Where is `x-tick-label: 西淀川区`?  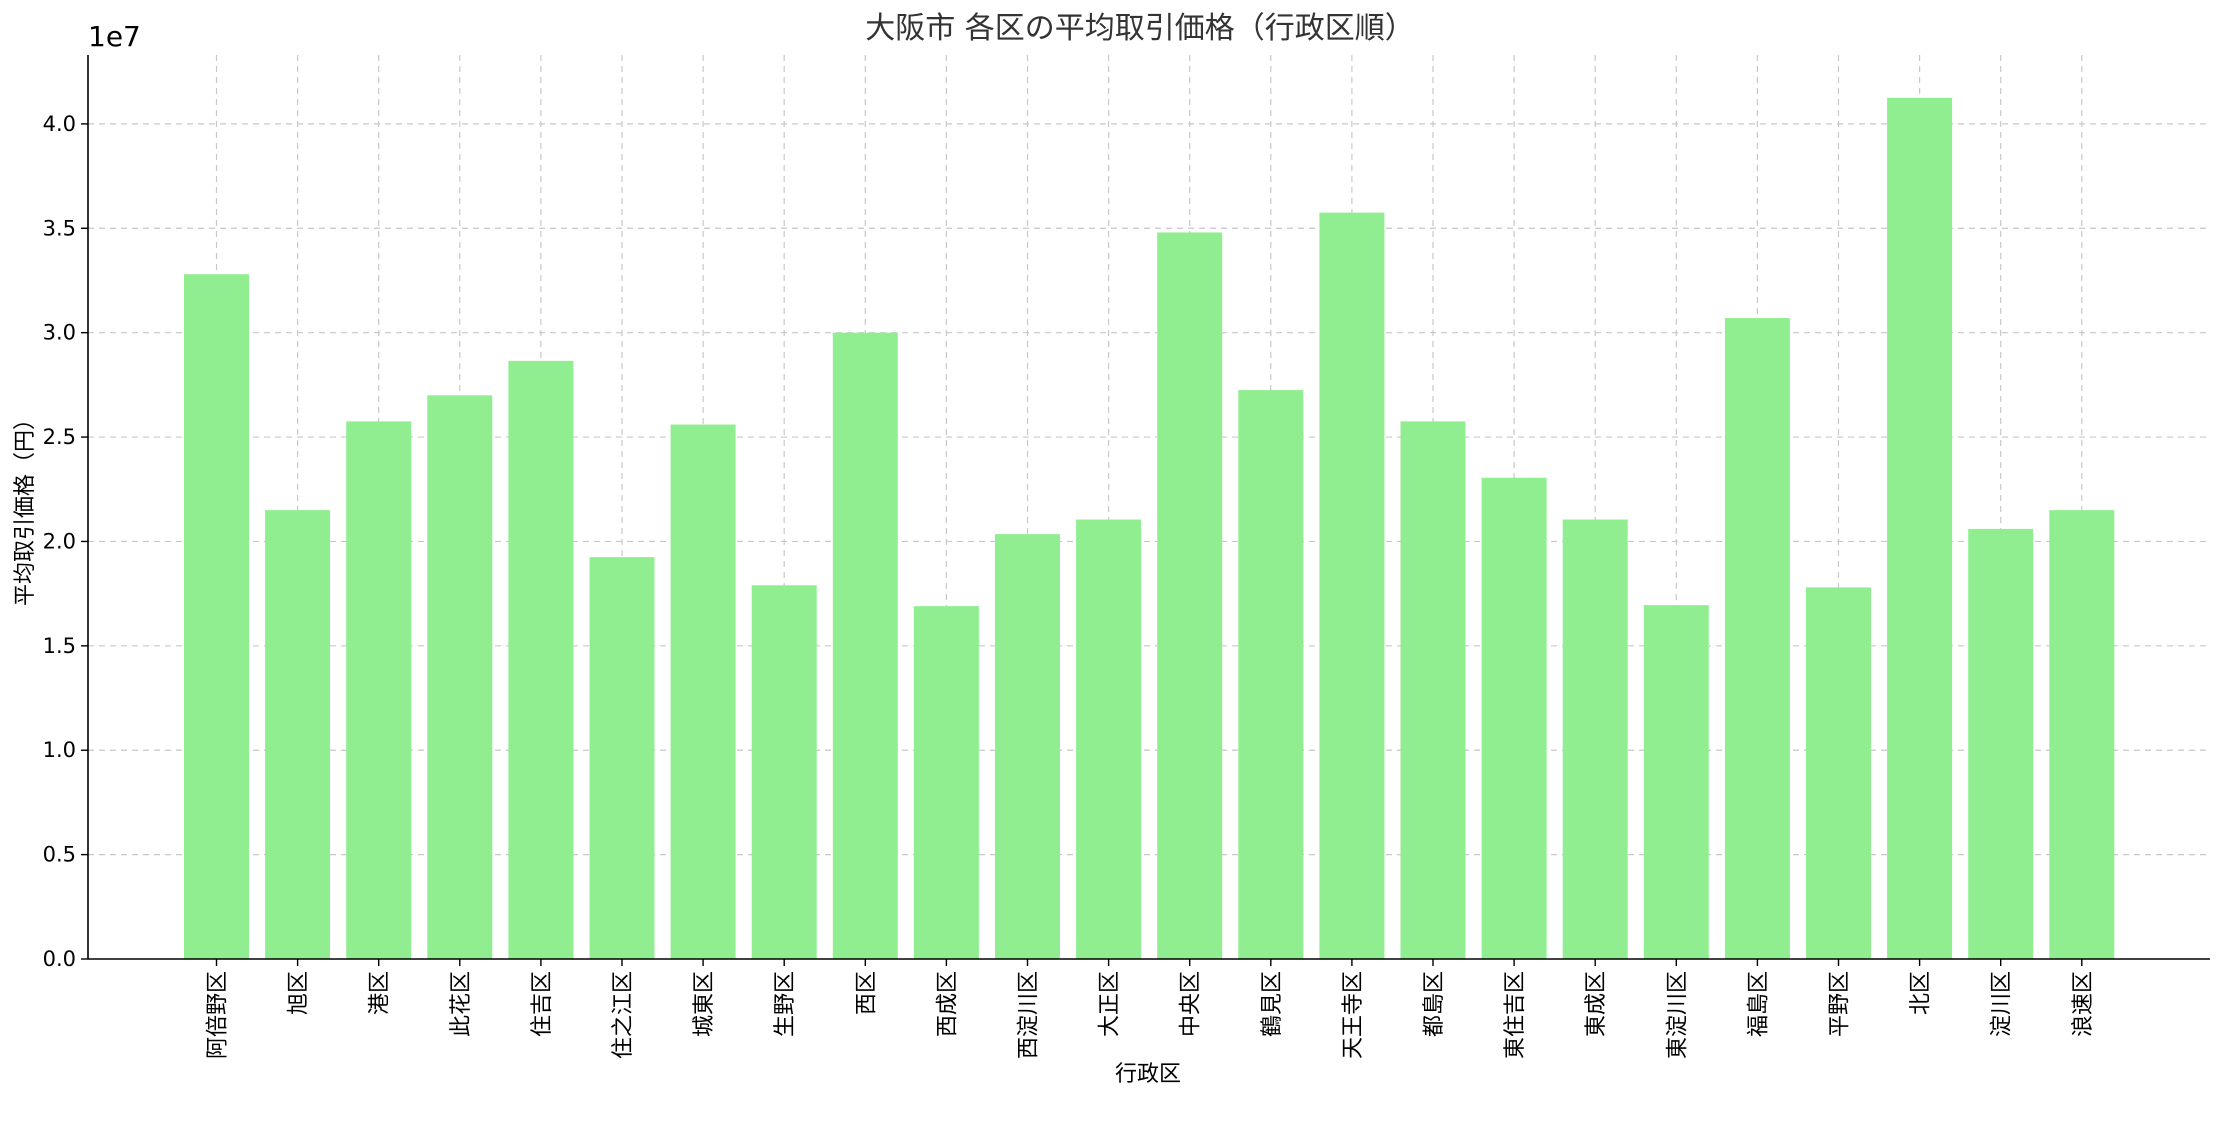
x-tick-label: 西淀川区 is located at coordinates (1029, 1015).